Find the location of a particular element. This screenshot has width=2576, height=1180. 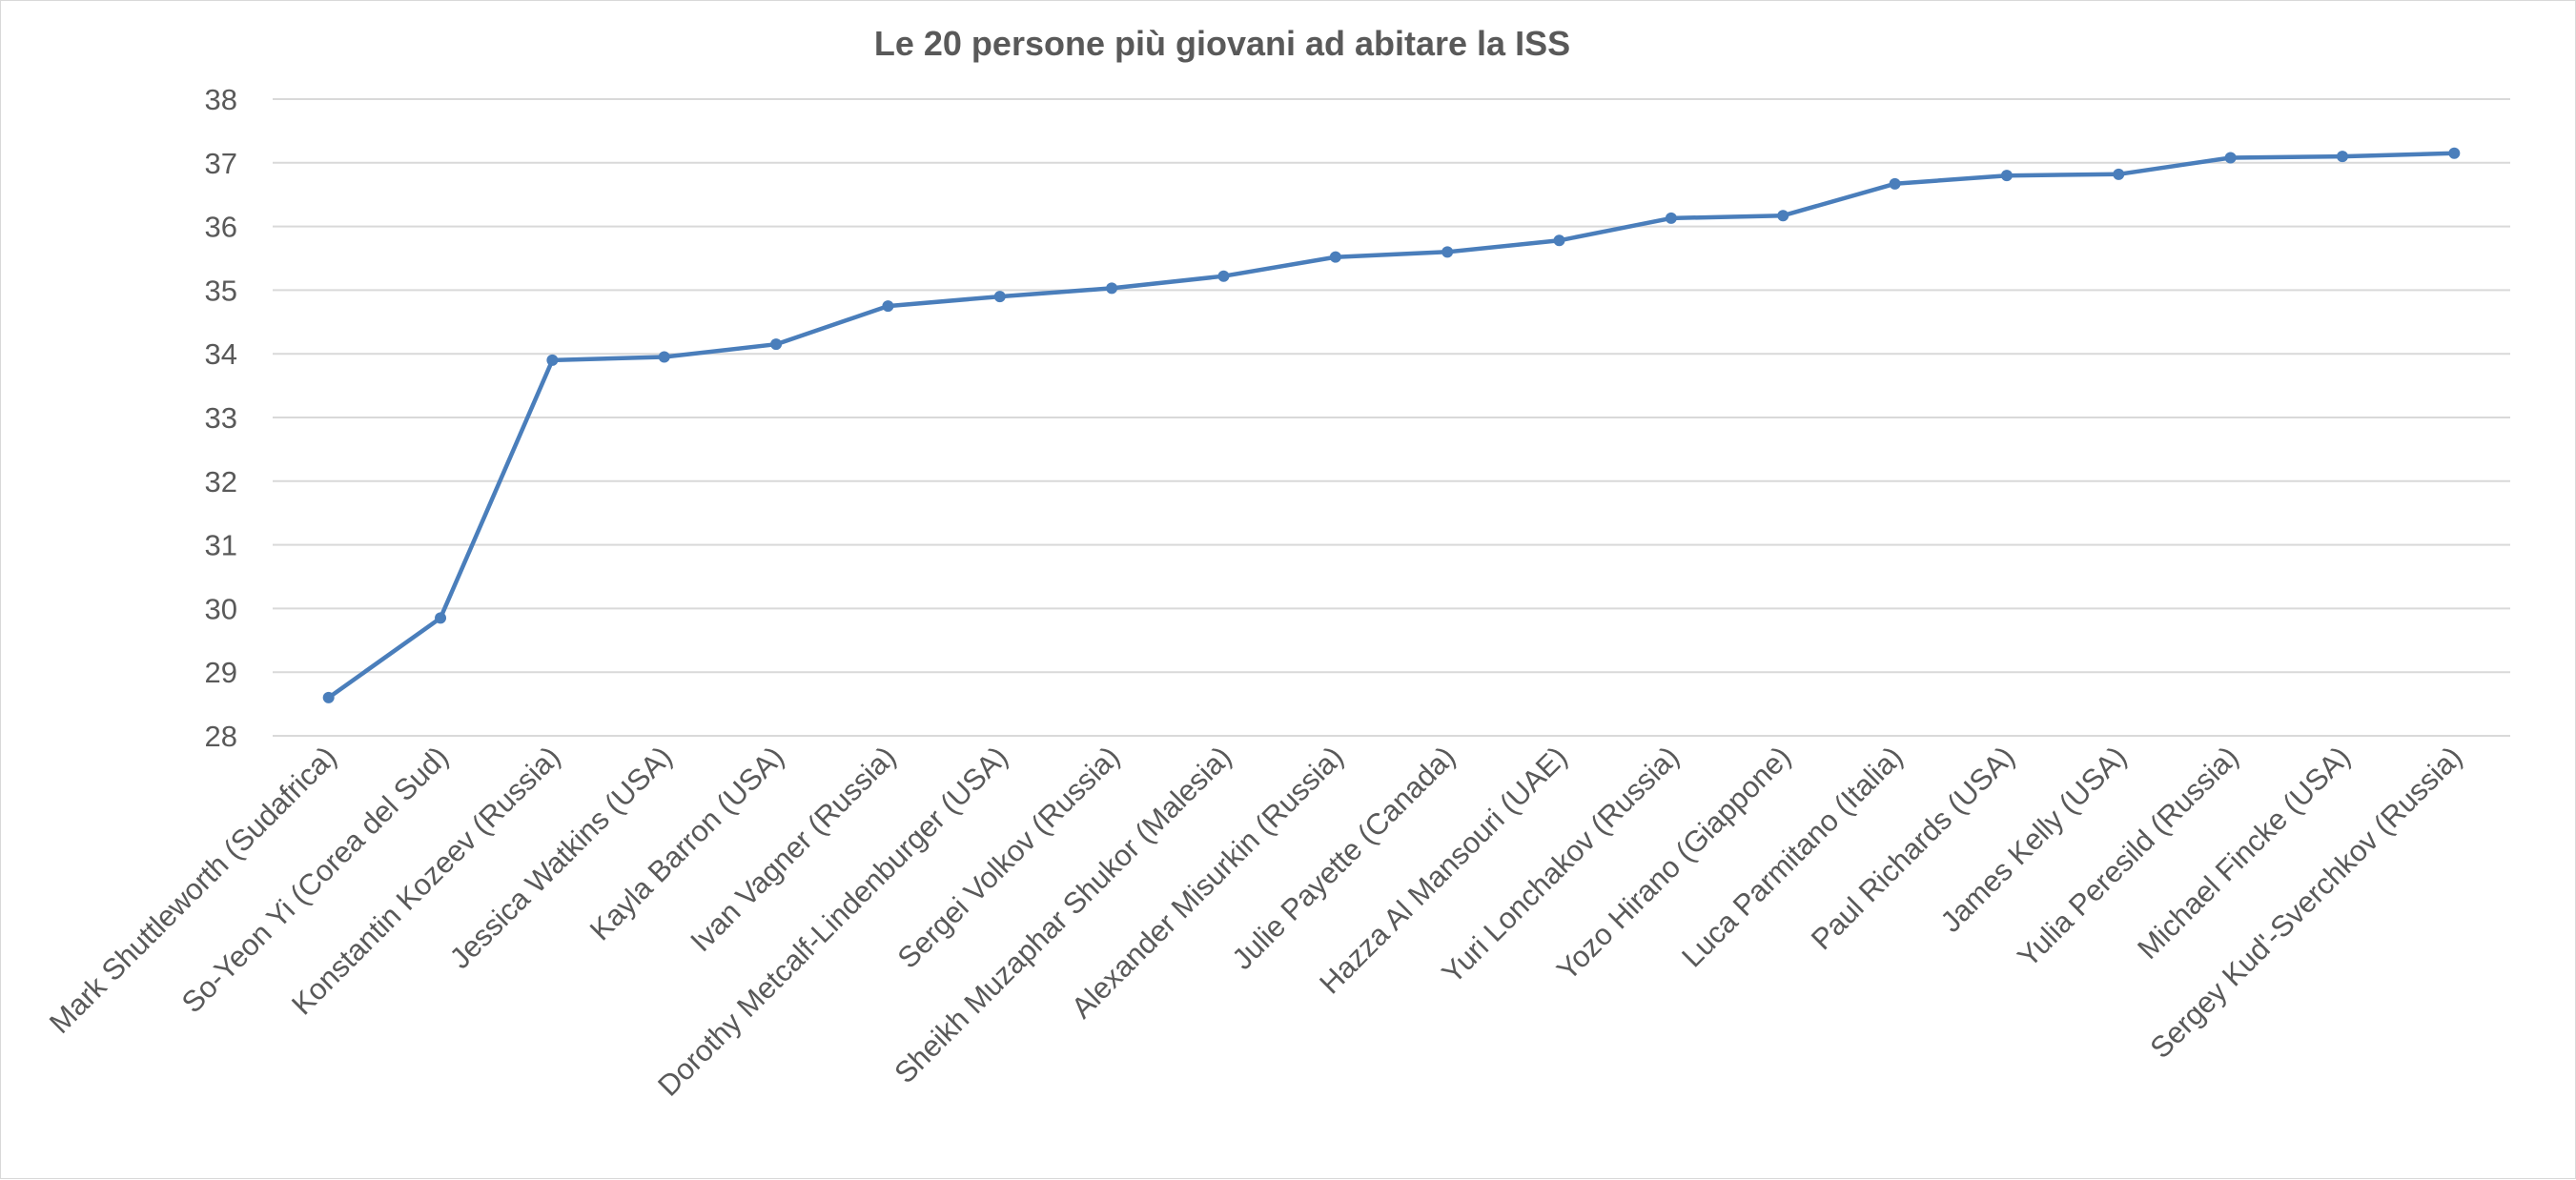

y-tick-label: 34 is located at coordinates (221, 354).